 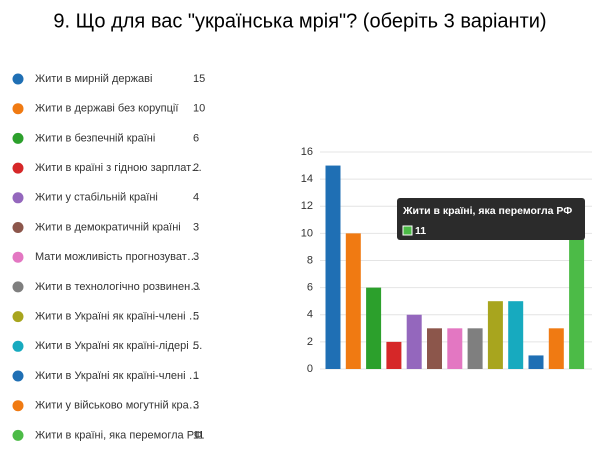 I want to click on tooltip-box, so click(x=491, y=219).